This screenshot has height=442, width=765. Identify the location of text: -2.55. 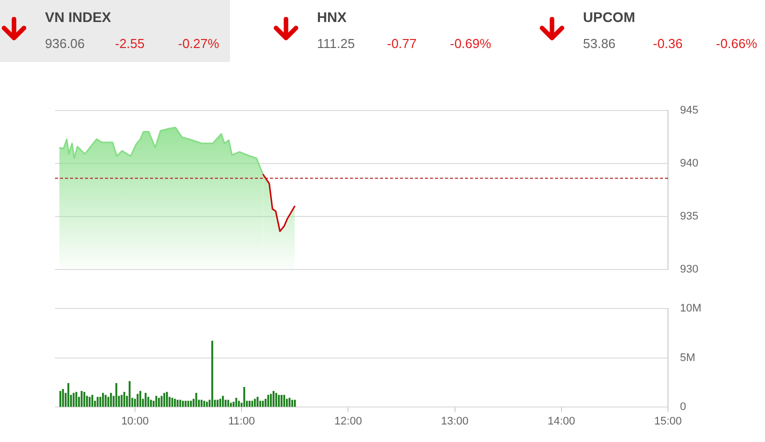
(130, 43).